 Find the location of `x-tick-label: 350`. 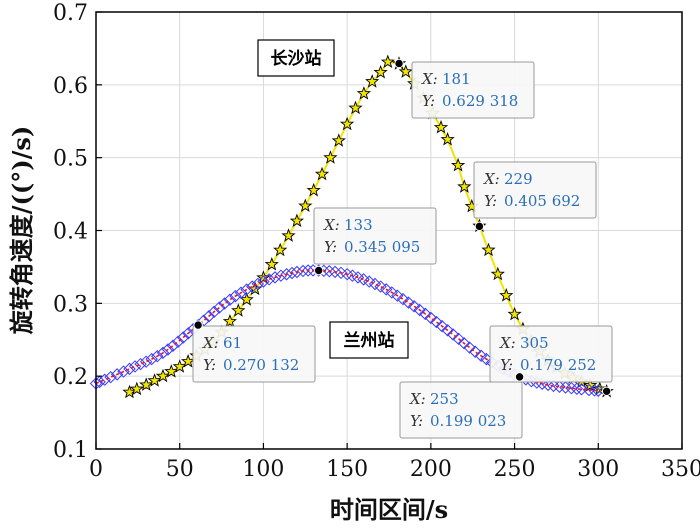

x-tick-label: 350 is located at coordinates (680, 469).